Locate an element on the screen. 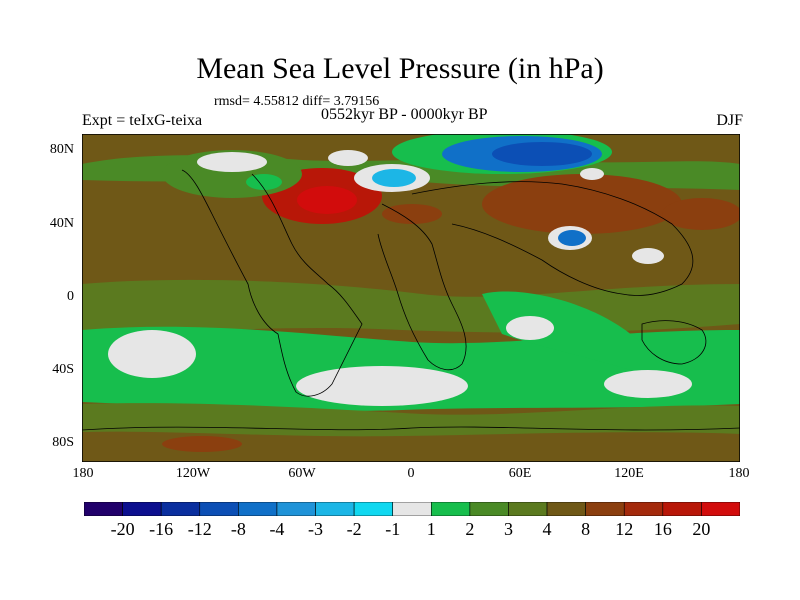  atlantic-positive is located at coordinates (412, 214).